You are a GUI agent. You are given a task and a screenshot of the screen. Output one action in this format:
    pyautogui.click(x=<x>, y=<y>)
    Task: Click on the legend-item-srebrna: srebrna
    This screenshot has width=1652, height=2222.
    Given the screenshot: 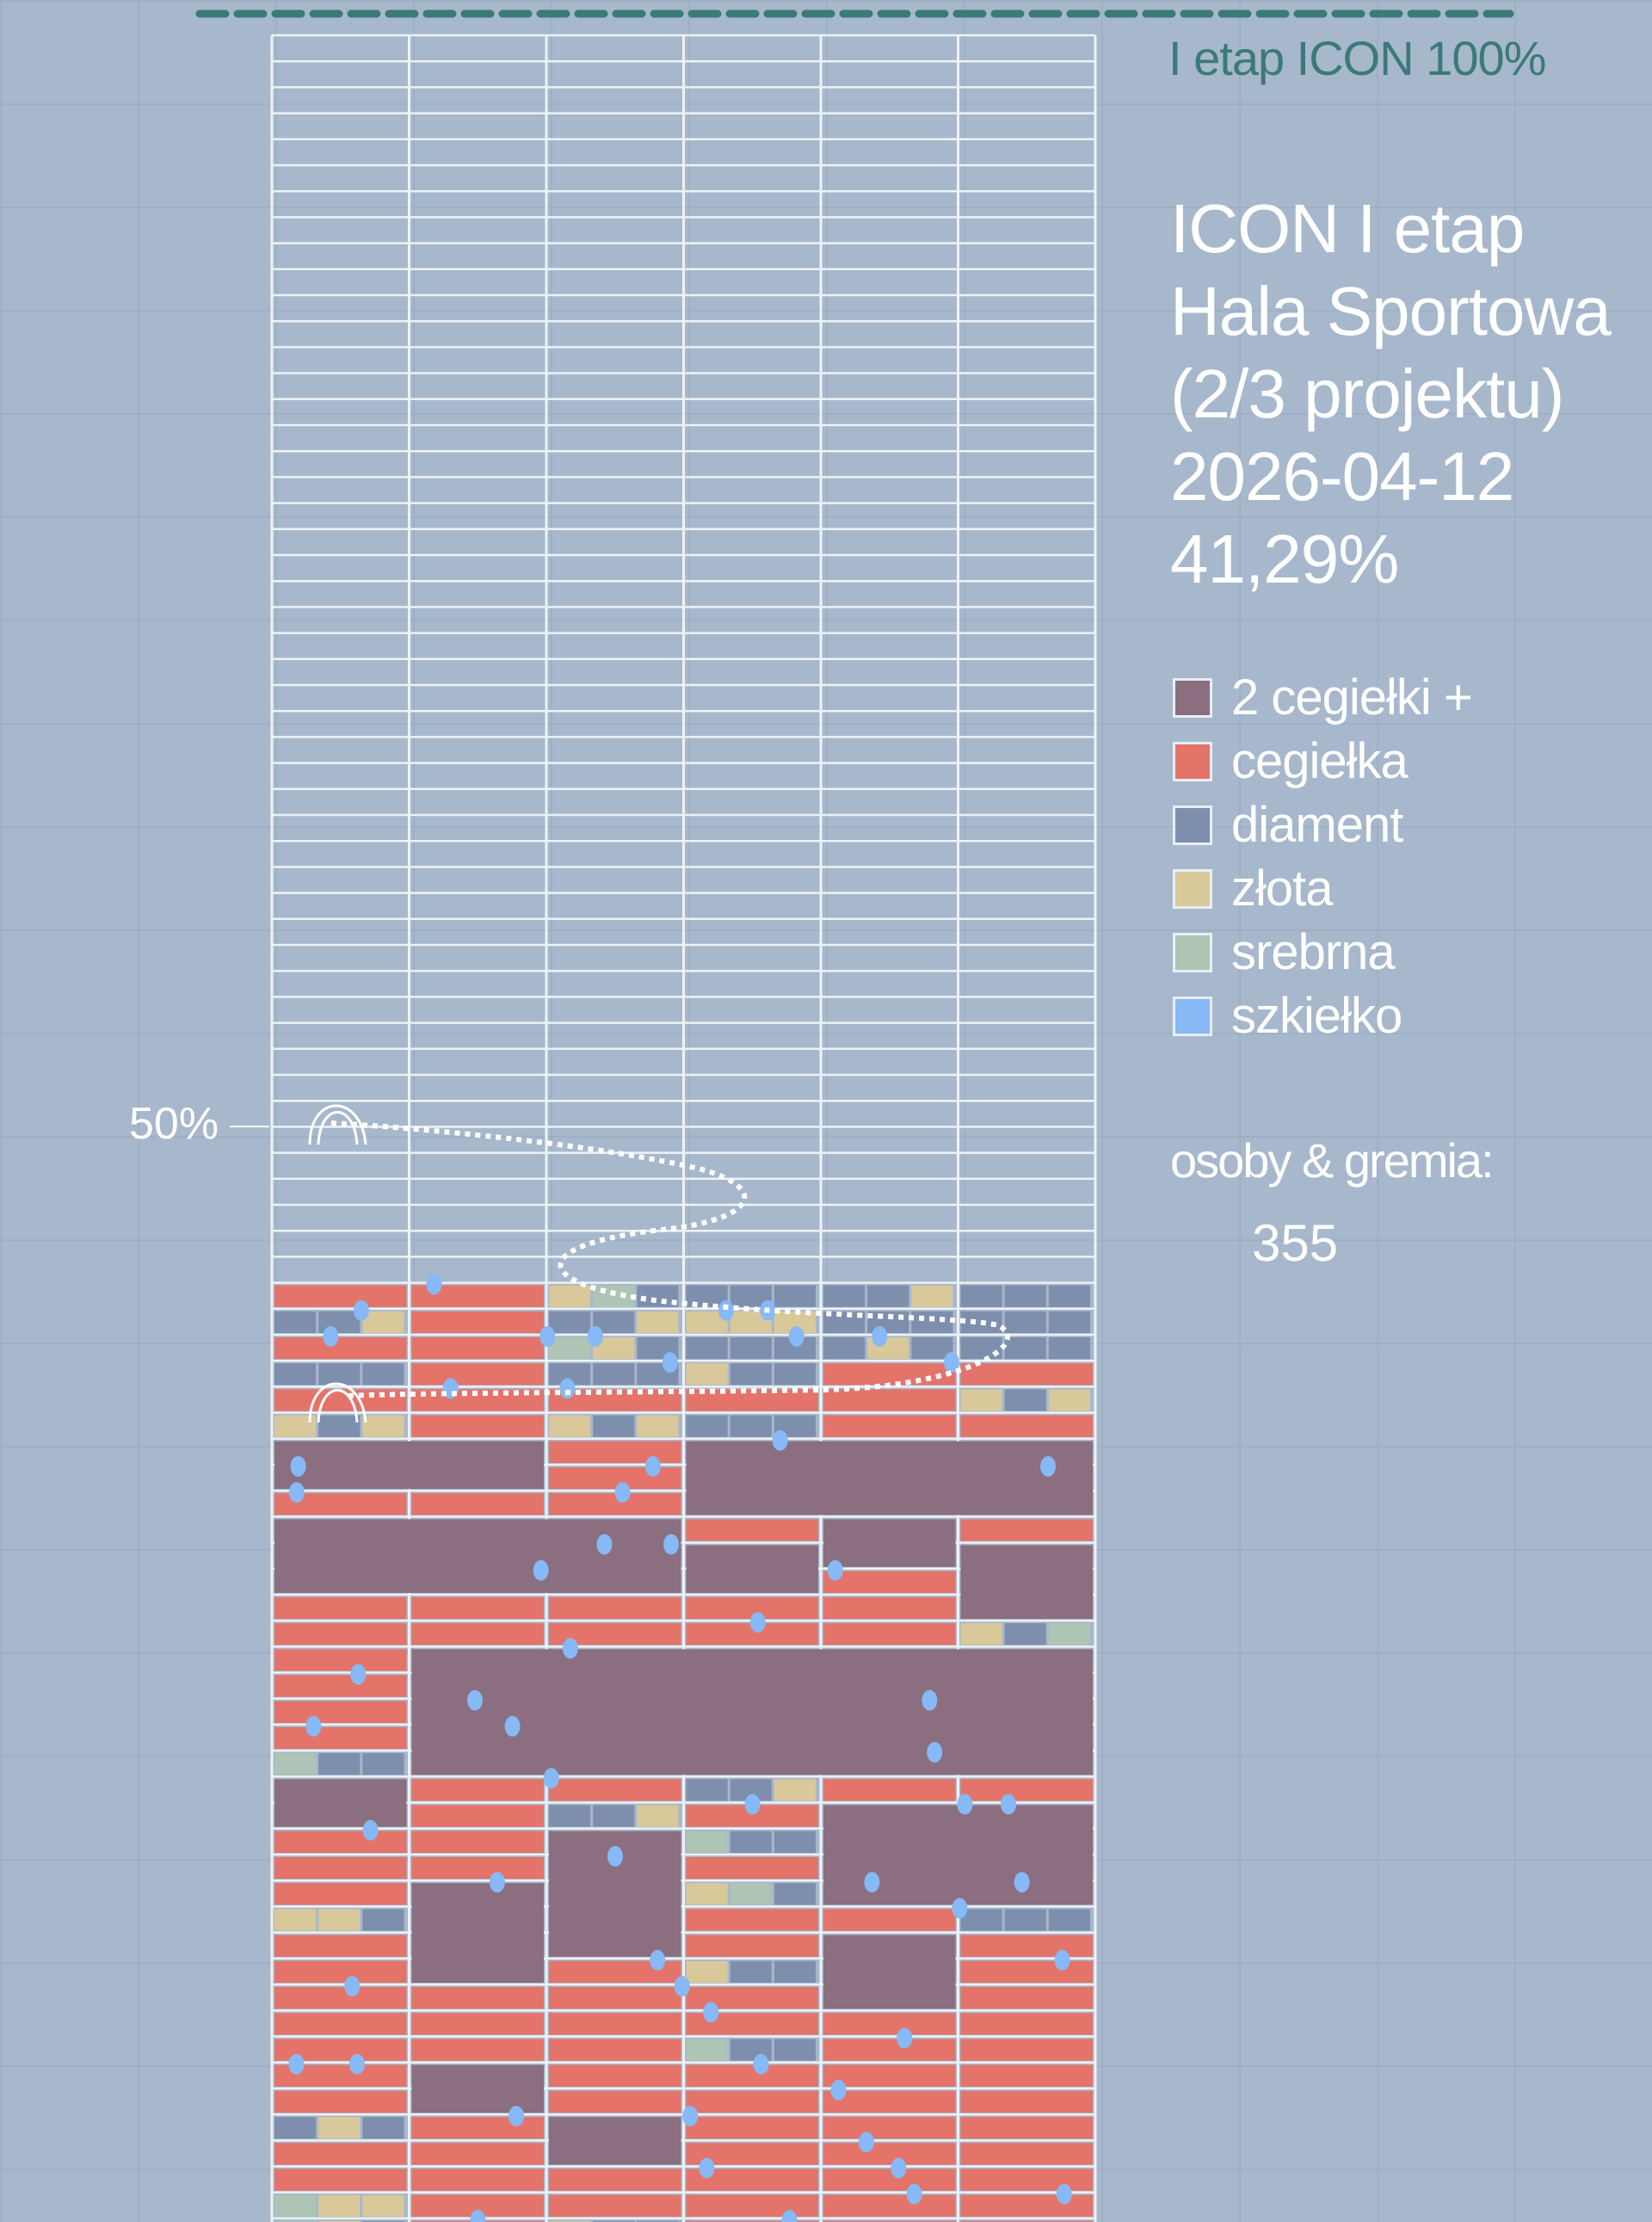 What is the action you would take?
    pyautogui.click(x=1284, y=953)
    